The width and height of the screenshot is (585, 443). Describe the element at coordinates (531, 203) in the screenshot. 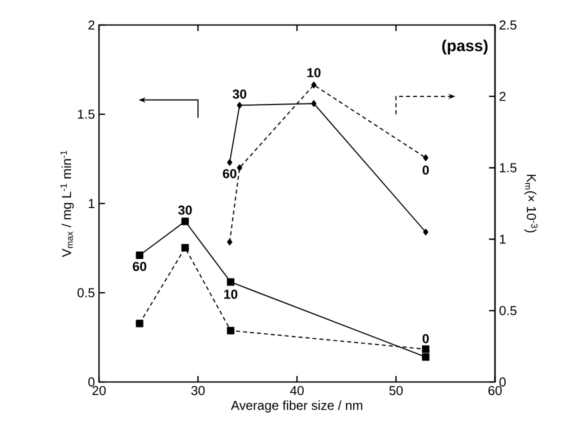

I see `y2-axis-title: K$_{m}$(× 10$^{-3}$)` at that location.